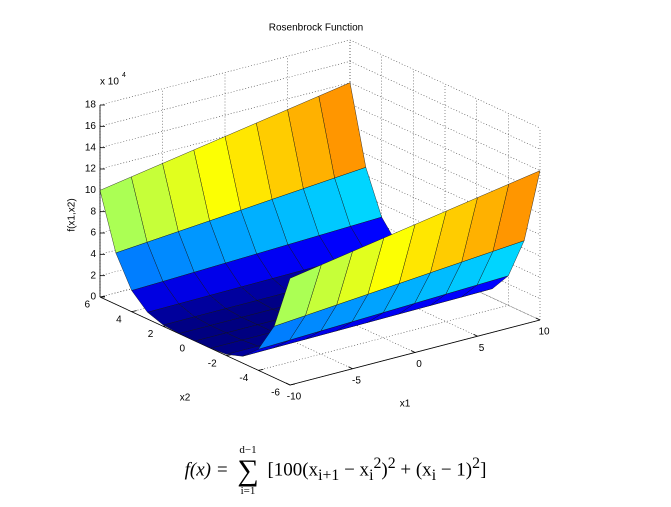 The height and width of the screenshot is (507, 671). I want to click on x-tick-label: 0, so click(419, 364).